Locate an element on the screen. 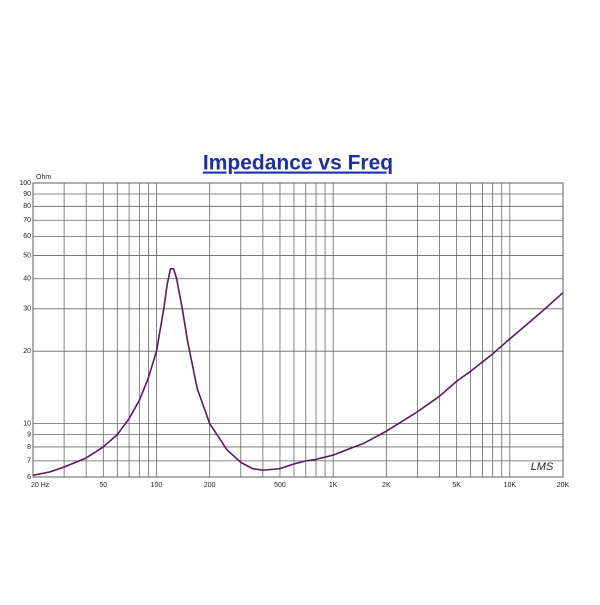 This screenshot has height=605, width=600. y-tick-label: 50 is located at coordinates (27, 255).